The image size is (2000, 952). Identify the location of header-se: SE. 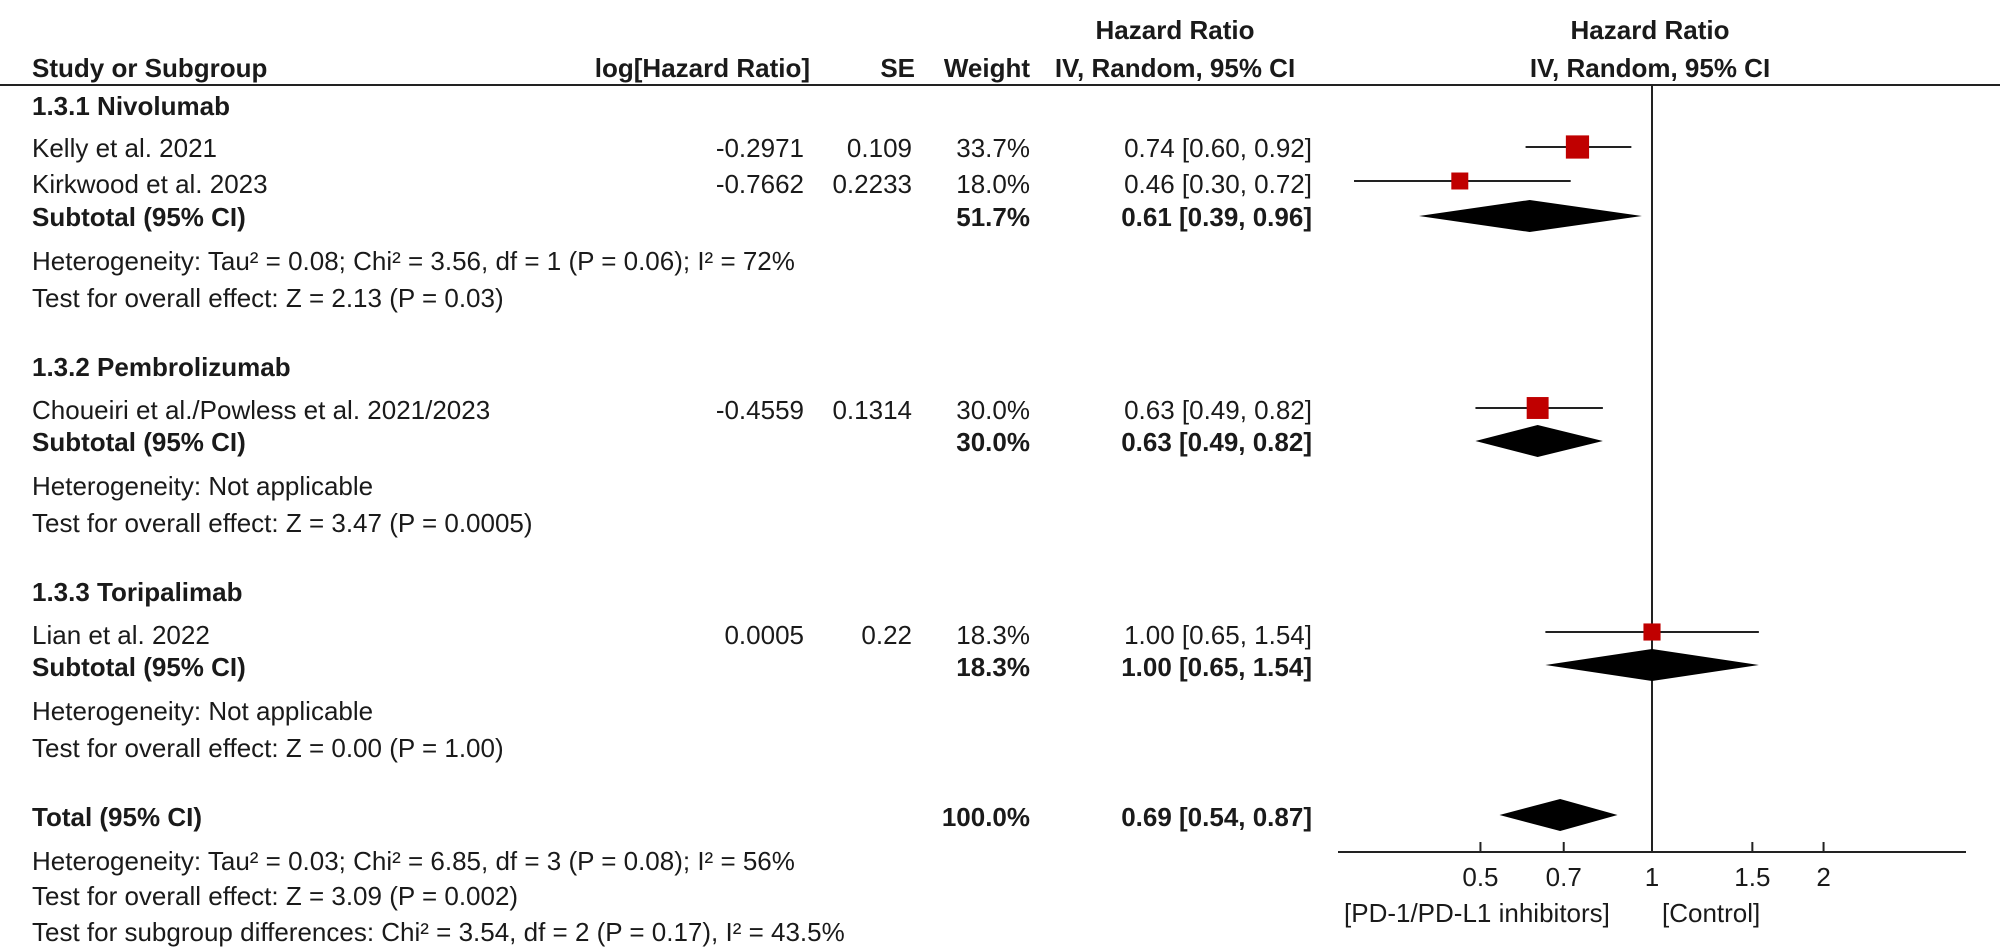
(897, 68).